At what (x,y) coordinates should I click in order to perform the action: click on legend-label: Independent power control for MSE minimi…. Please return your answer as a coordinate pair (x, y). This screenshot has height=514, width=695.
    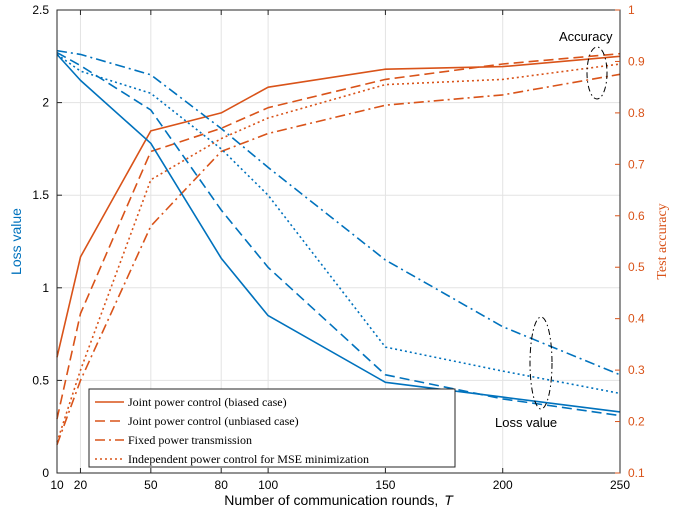
    Looking at the image, I should click on (248, 459).